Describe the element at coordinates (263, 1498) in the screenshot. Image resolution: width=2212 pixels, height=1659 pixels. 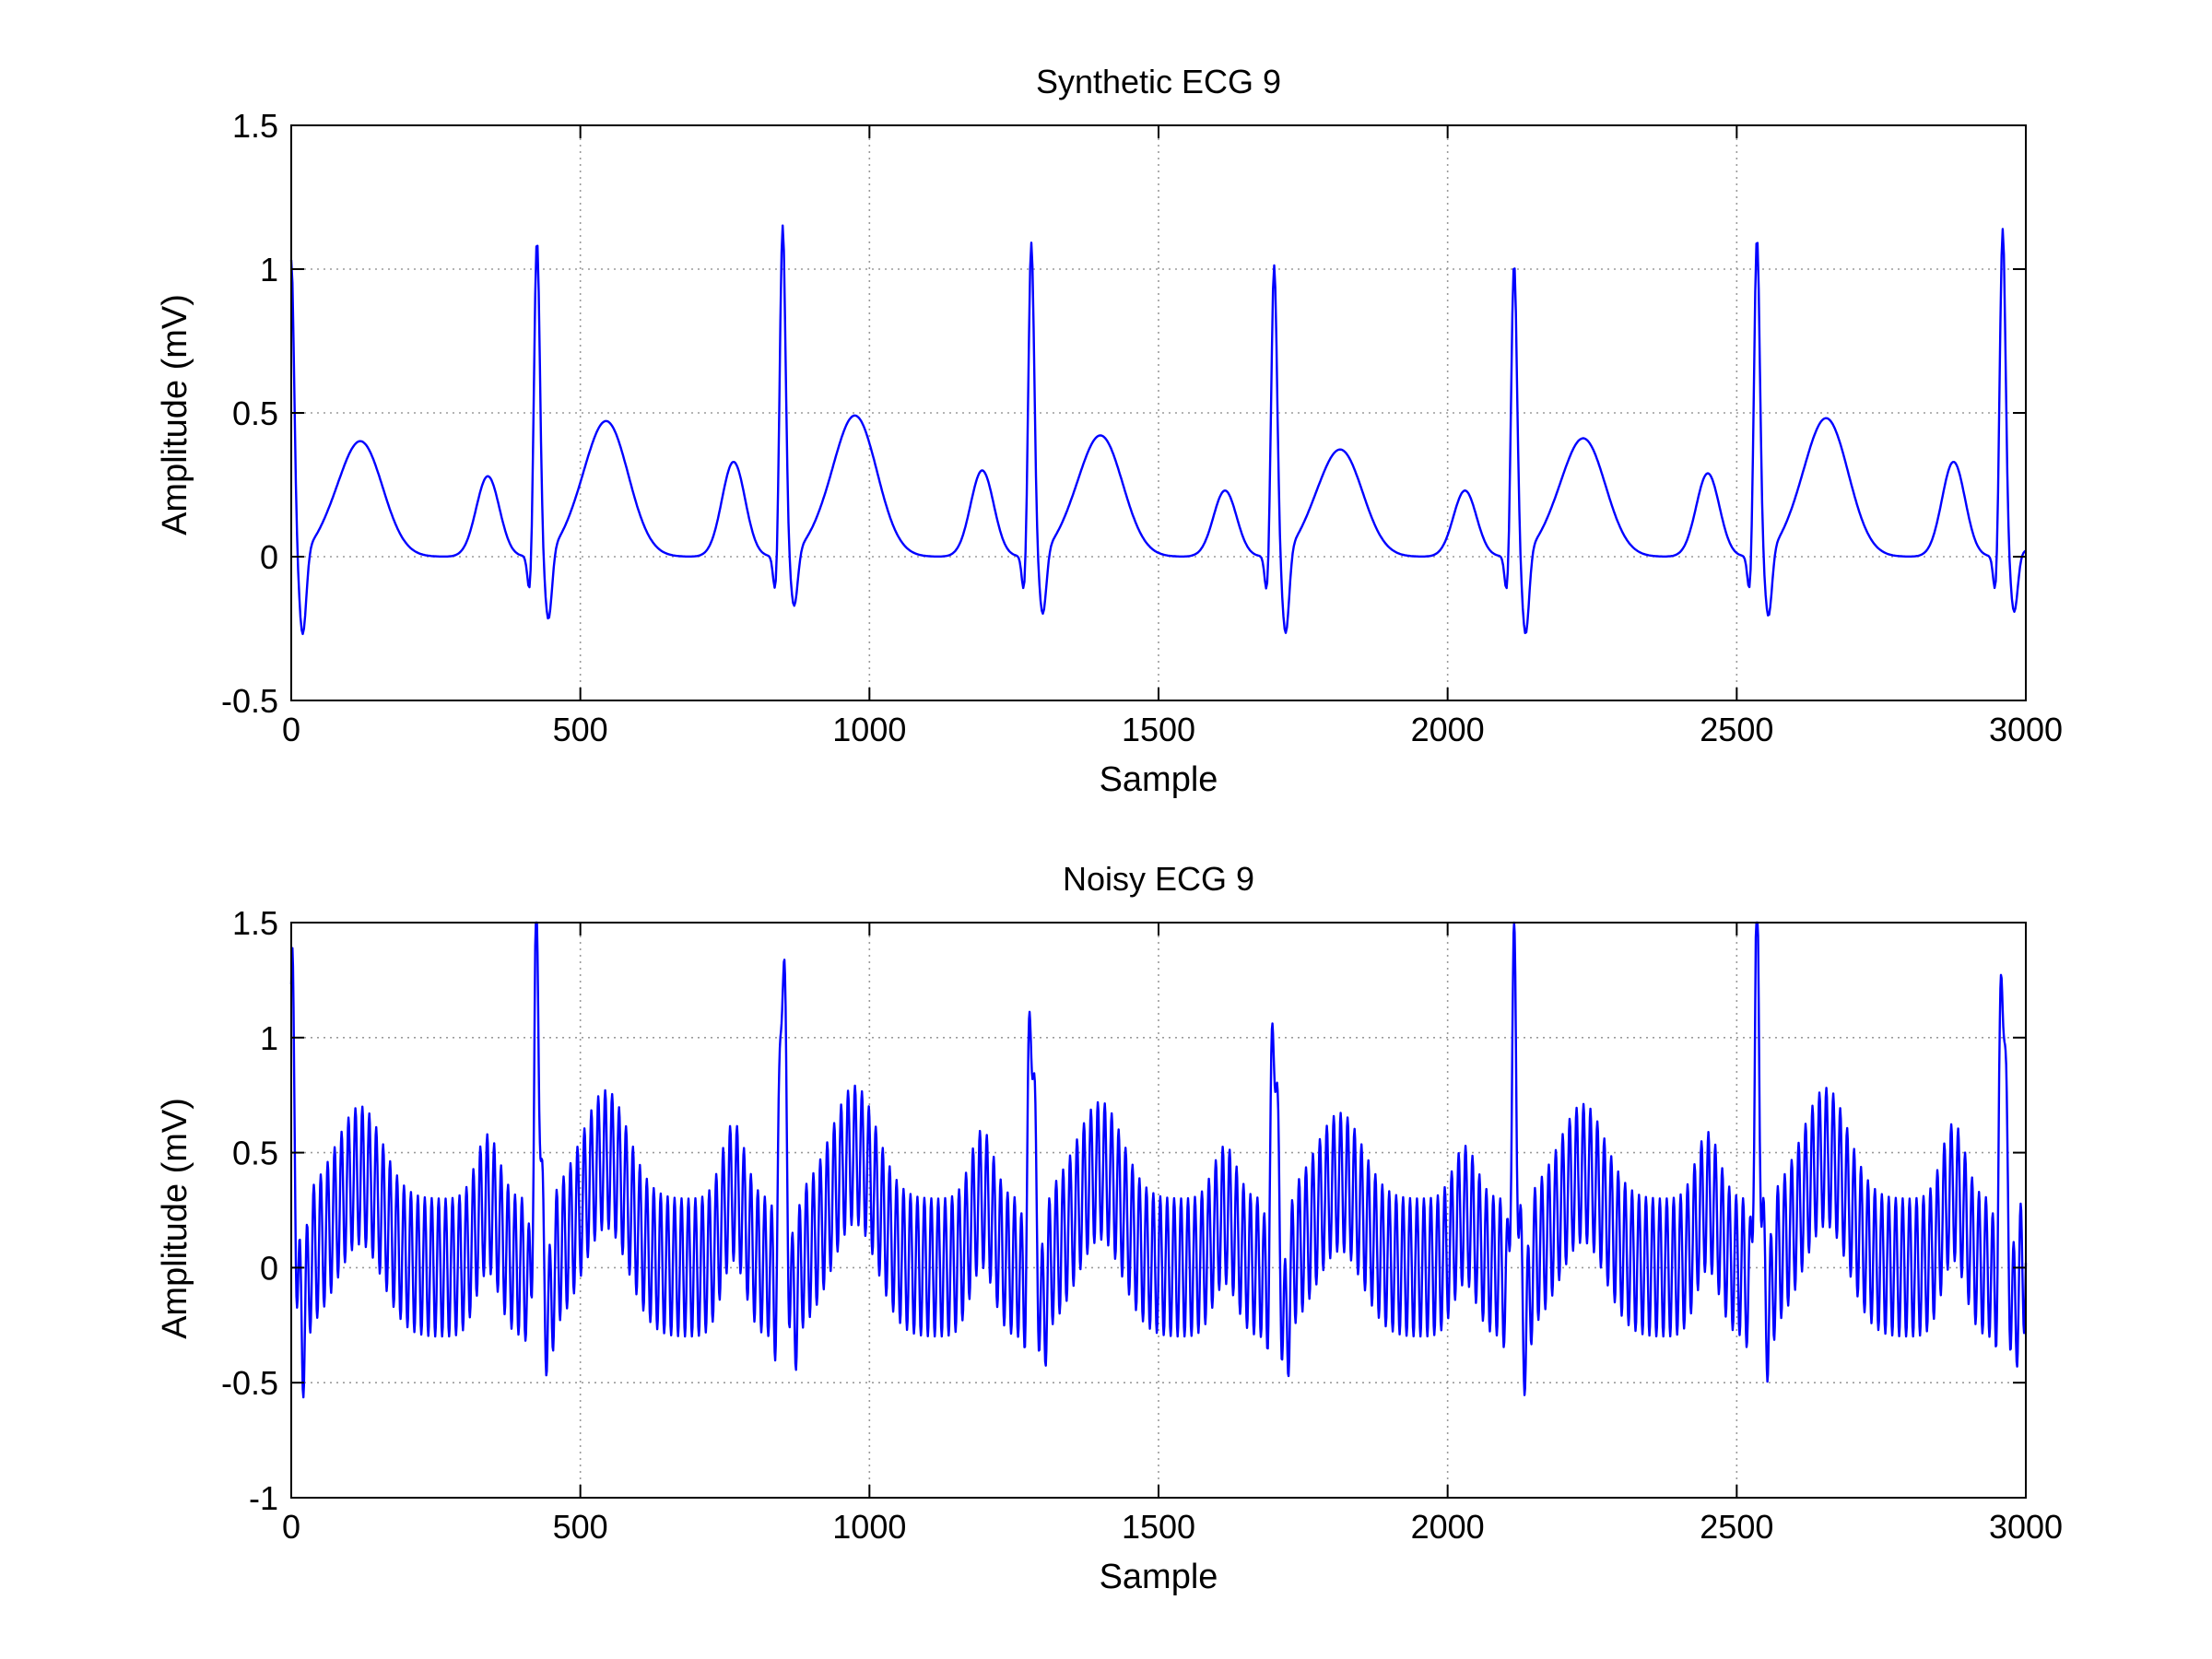
I see `y-tick-label: -1` at that location.